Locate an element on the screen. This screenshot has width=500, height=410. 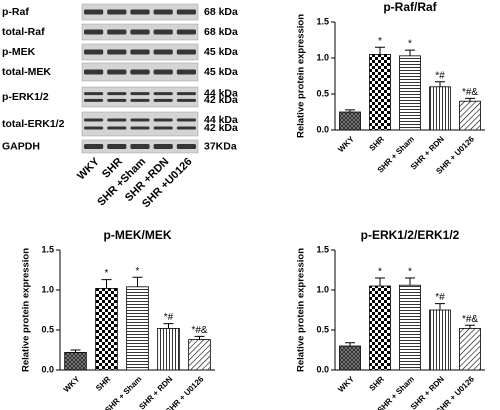
blot-row-label: p-MEK is located at coordinates (19, 52).